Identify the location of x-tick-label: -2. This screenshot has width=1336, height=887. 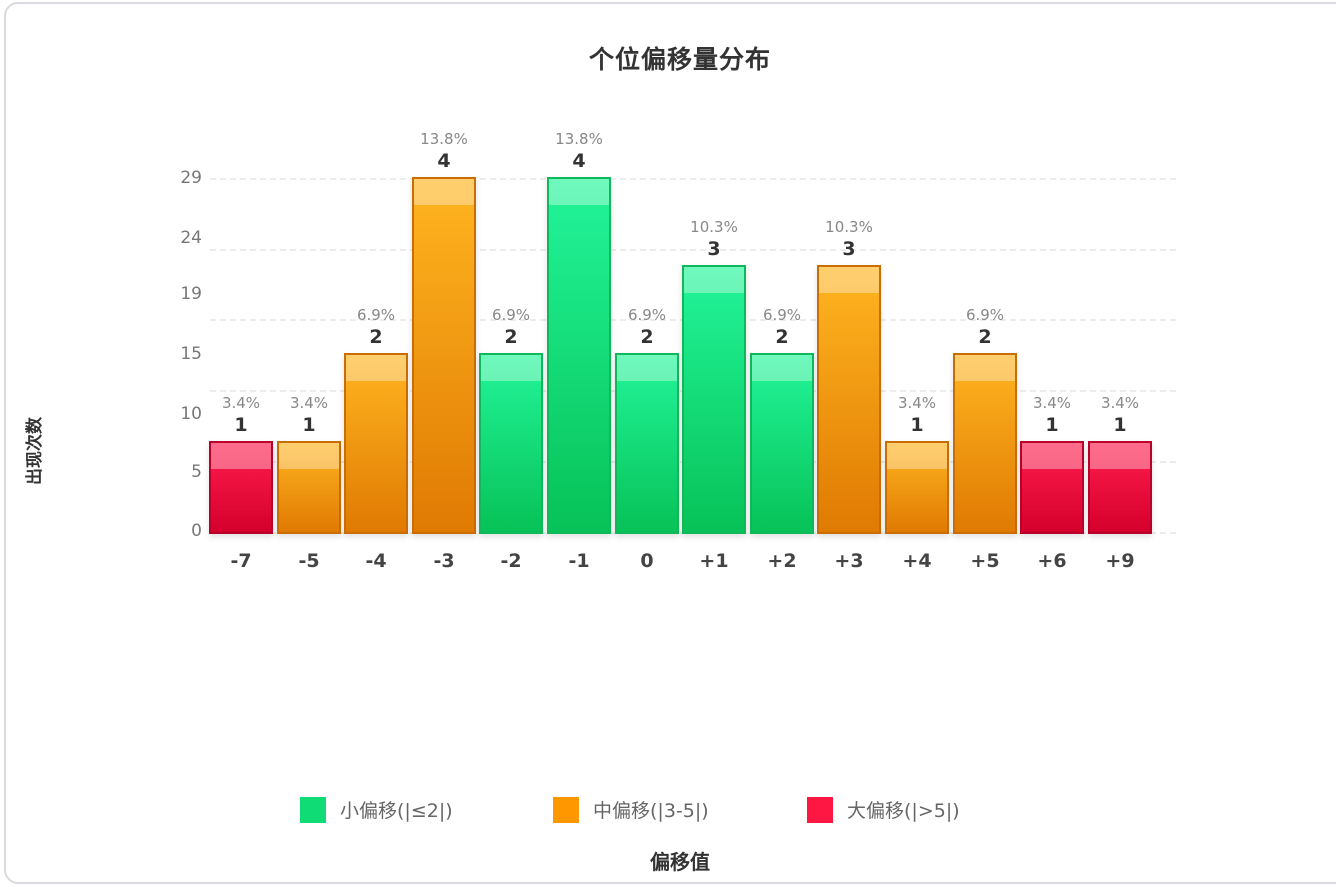
(511, 561).